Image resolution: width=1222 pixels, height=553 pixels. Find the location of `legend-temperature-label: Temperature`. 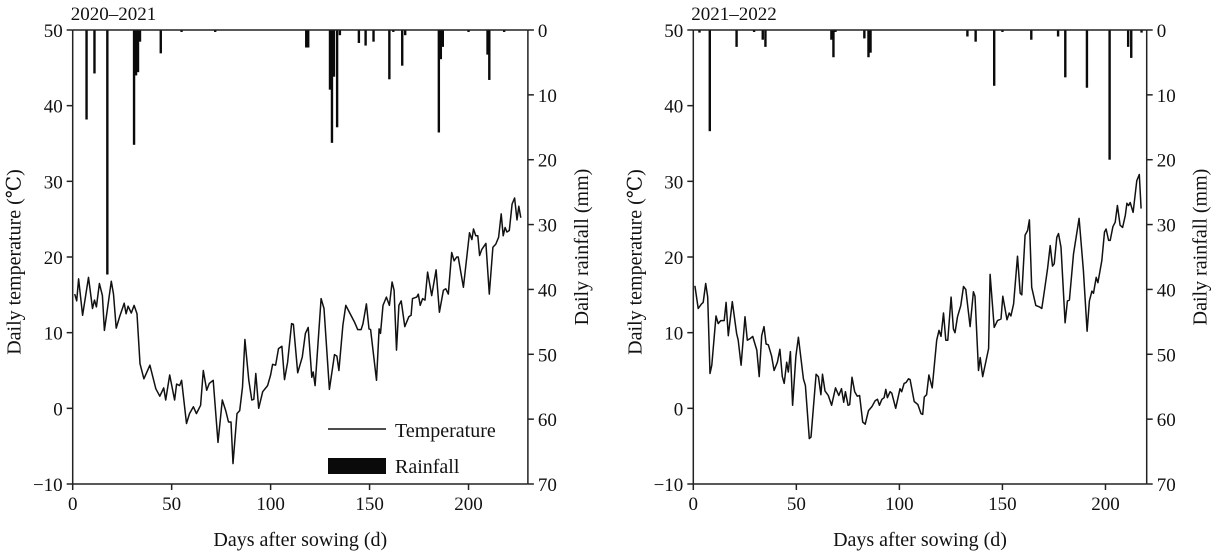

legend-temperature-label: Temperature is located at coordinates (445, 431).